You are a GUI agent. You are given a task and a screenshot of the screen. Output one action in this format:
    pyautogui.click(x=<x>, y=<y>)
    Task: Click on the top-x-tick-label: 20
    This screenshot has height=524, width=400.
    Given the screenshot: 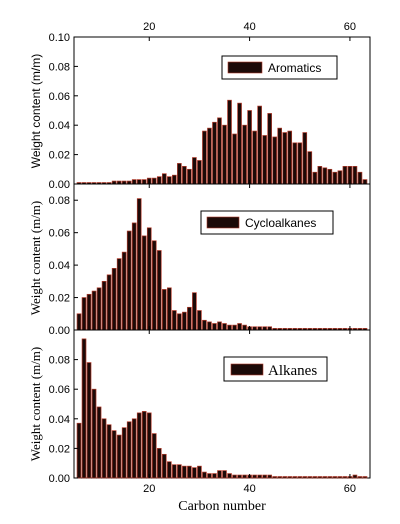 What is the action you would take?
    pyautogui.click(x=149, y=27)
    